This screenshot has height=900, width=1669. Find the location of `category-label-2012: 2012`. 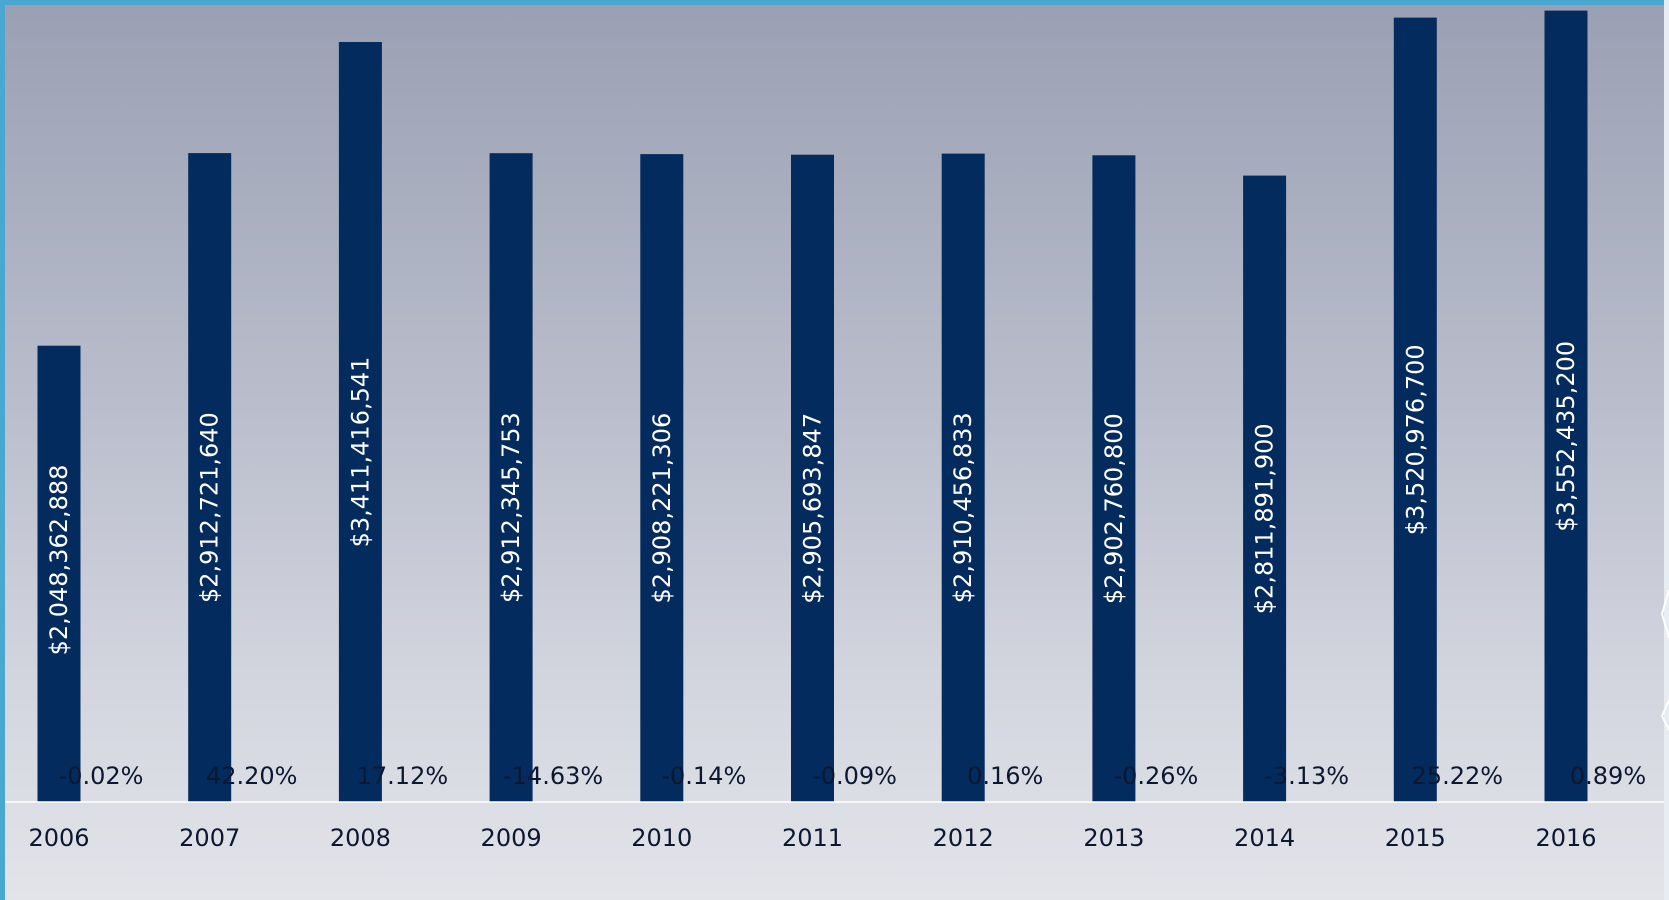

category-label-2012: 2012 is located at coordinates (963, 838).